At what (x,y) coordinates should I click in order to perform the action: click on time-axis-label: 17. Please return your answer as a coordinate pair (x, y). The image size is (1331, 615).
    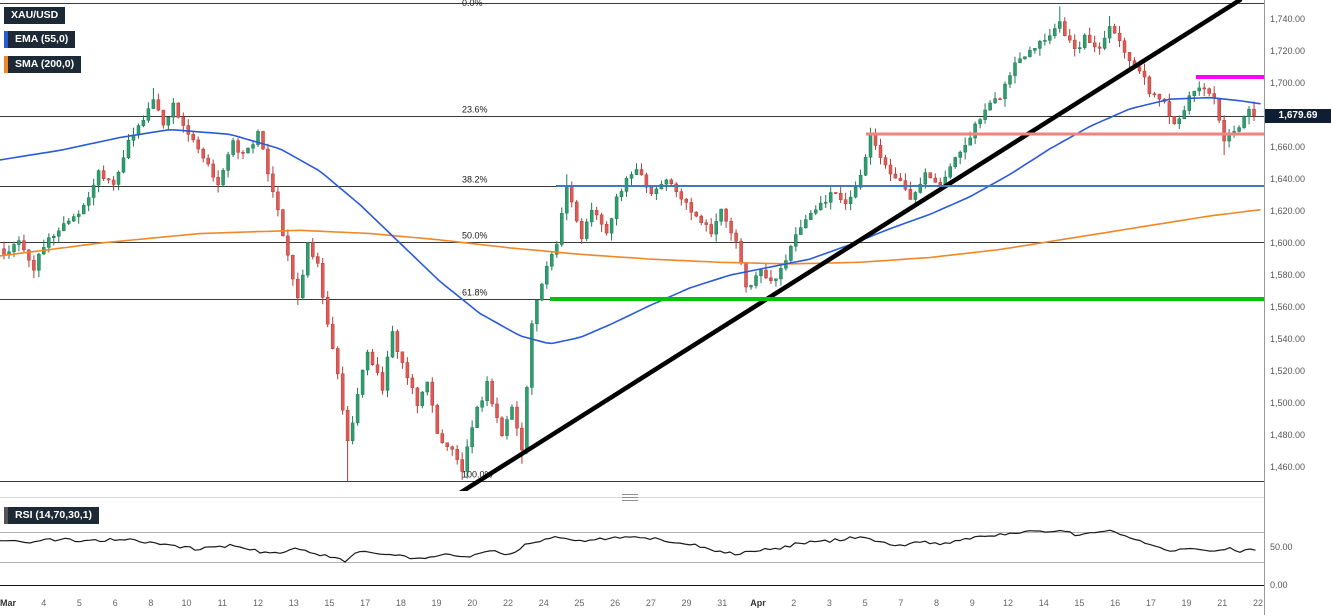
    Looking at the image, I should click on (1150, 603).